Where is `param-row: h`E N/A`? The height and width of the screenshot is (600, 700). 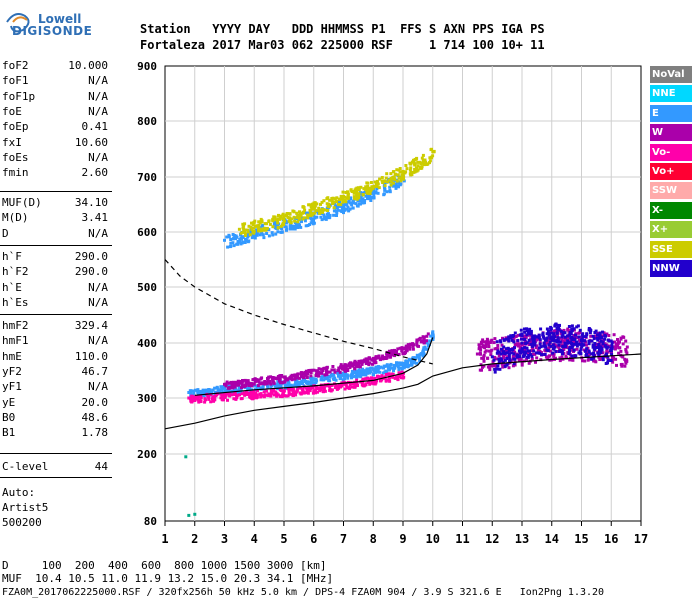
param-row: h`E N/A is located at coordinates (55, 288).